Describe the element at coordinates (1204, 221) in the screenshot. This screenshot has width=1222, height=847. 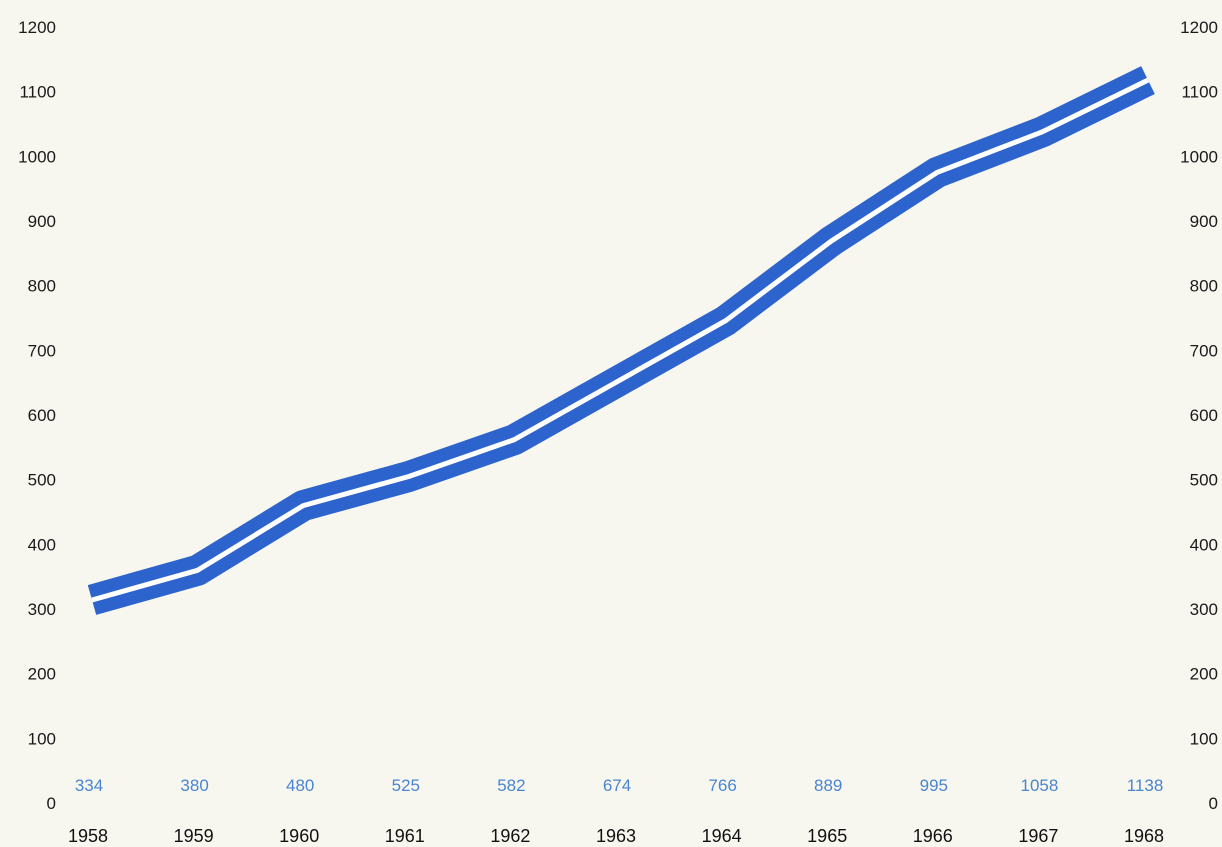
I see `y-tick-label-right: 900` at that location.